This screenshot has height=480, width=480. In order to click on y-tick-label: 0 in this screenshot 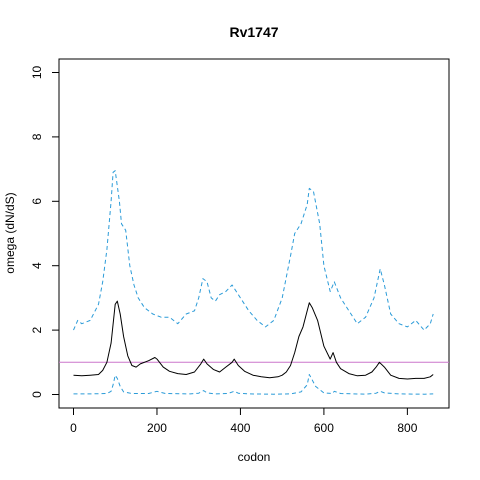, I will do `click(37, 394)`.